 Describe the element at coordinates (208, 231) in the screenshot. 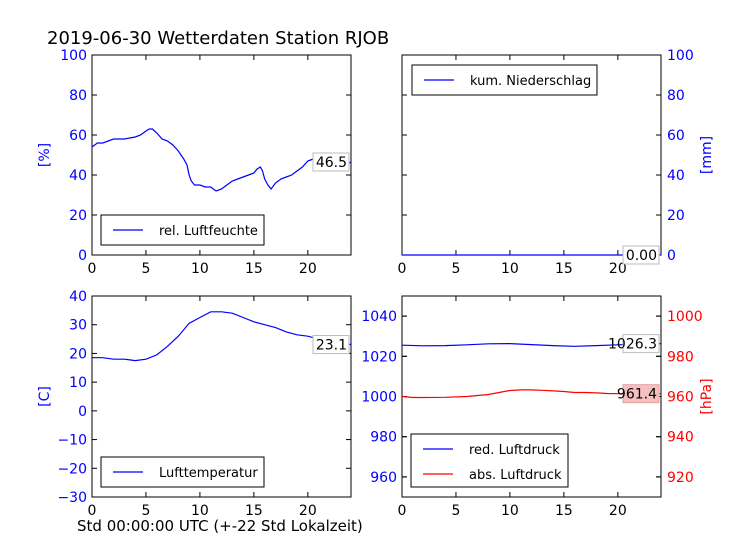

I see `legend-label: rel. Luftfeuchte` at that location.